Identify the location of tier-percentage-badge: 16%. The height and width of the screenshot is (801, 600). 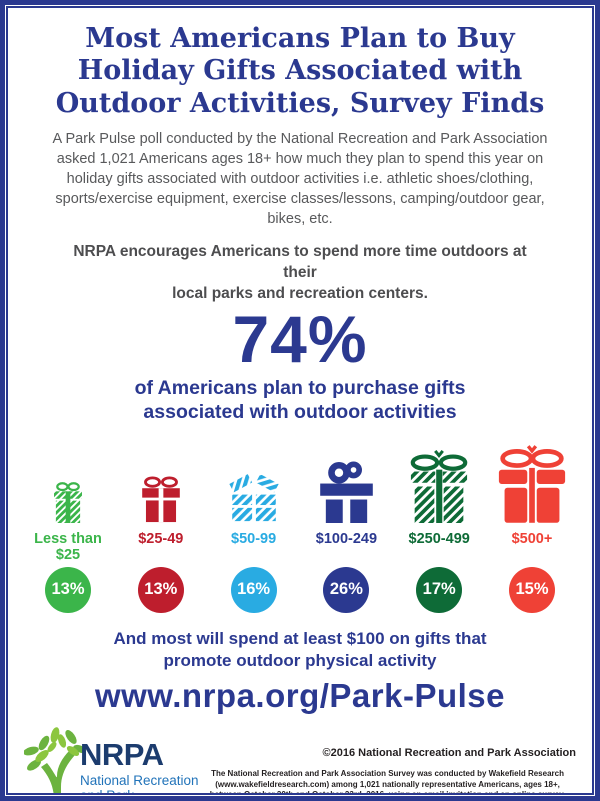
(253, 589).